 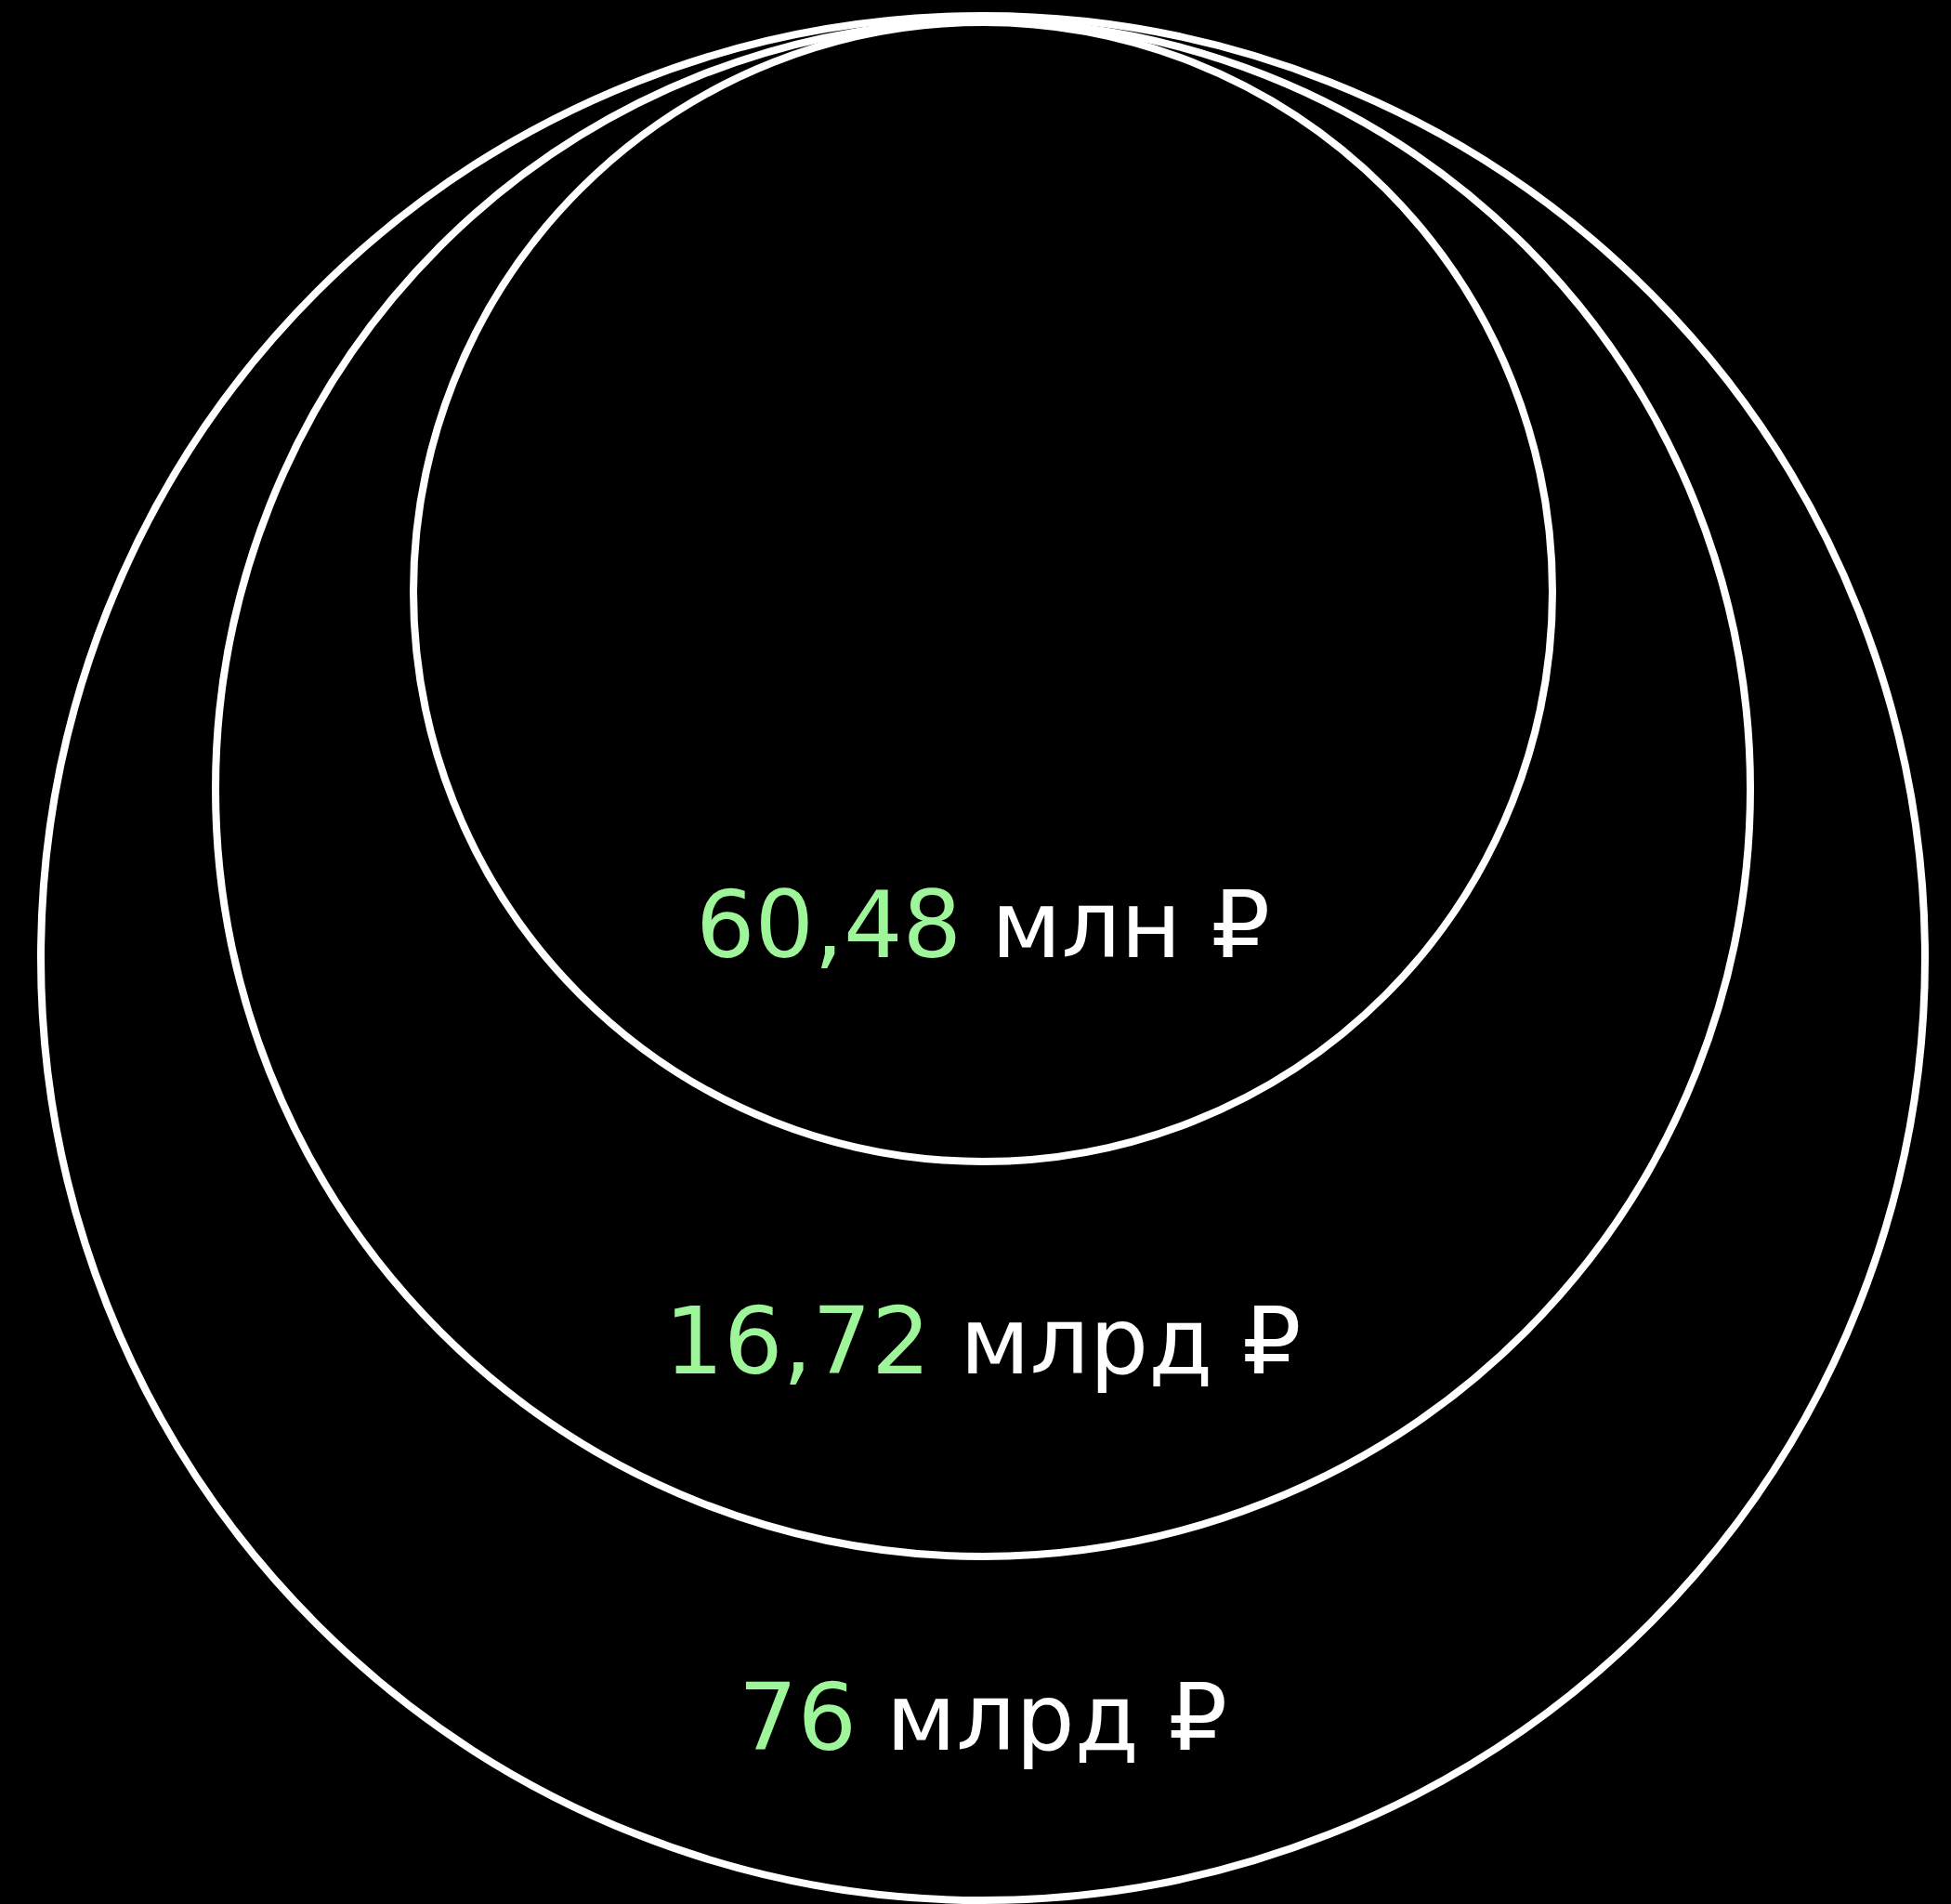 I want to click on data-label: 76 млрд ₽, so click(x=983, y=1717).